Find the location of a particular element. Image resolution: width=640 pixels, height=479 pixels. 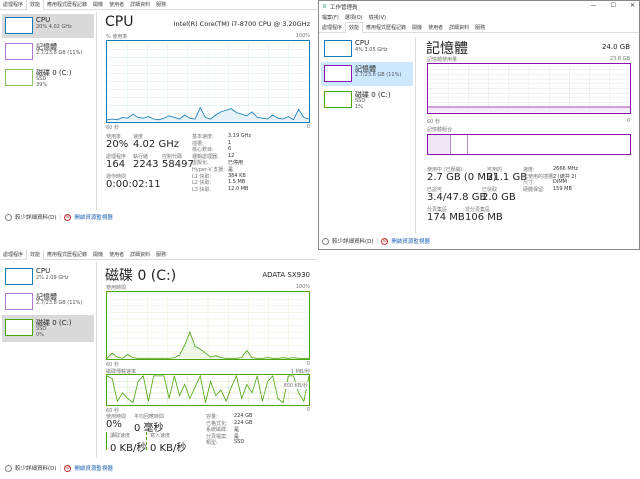

read-speed-label: 讀取速度 is located at coordinates (120, 436).